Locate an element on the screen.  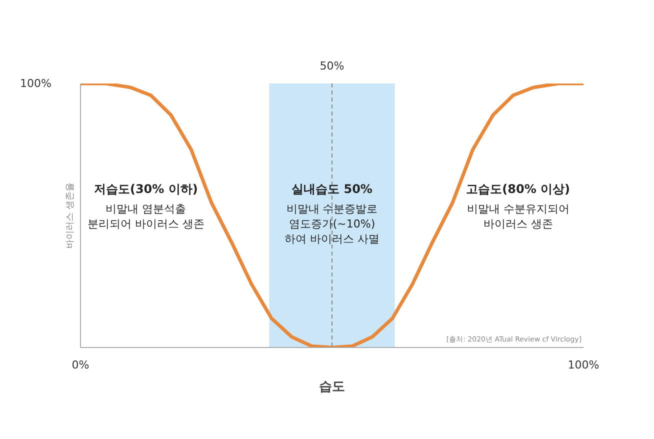
annotation: 저습도(30% 이하) 비말내 염분석출 분리되어 바이러스 생존 is located at coordinates (145, 206).